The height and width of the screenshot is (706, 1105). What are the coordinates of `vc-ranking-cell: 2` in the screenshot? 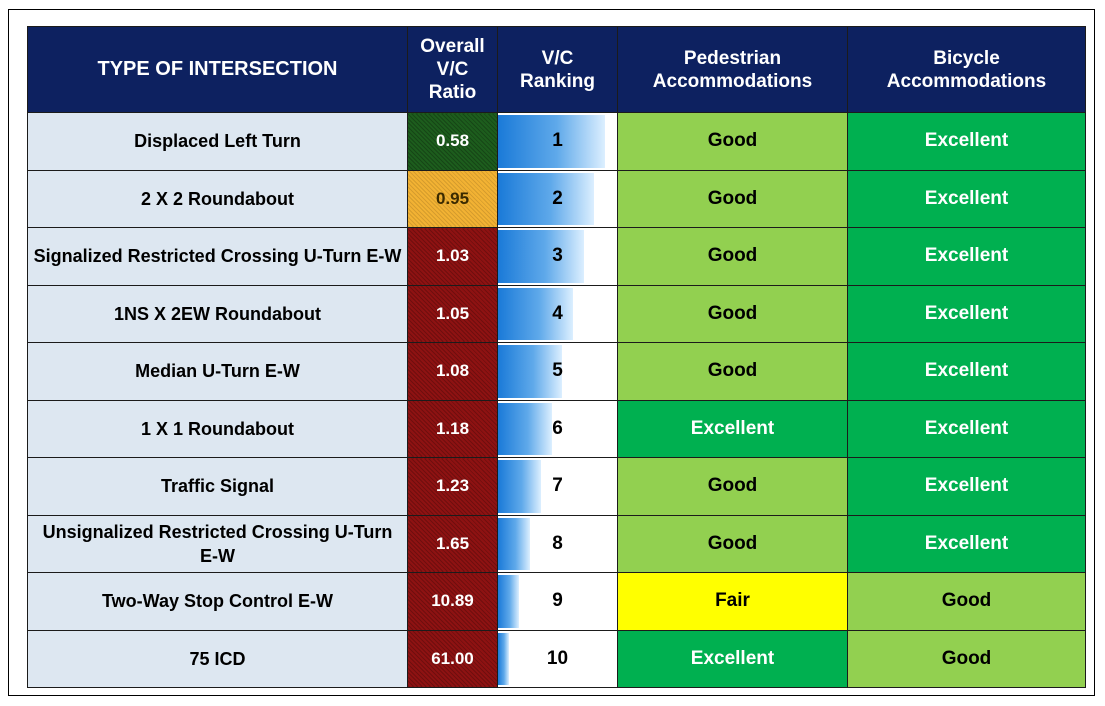 It's located at (557, 198).